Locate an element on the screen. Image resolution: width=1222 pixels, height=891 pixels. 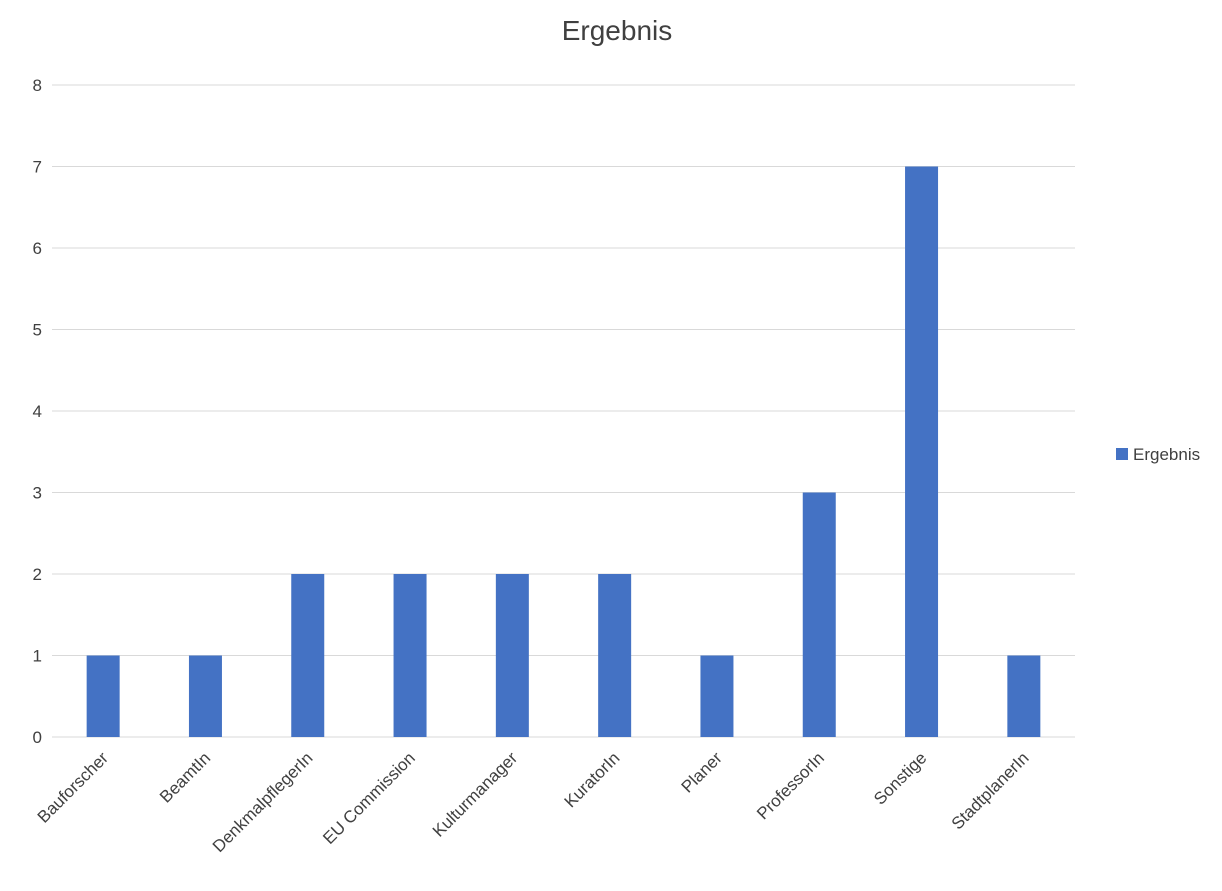
legend-swatch is located at coordinates (1122, 454).